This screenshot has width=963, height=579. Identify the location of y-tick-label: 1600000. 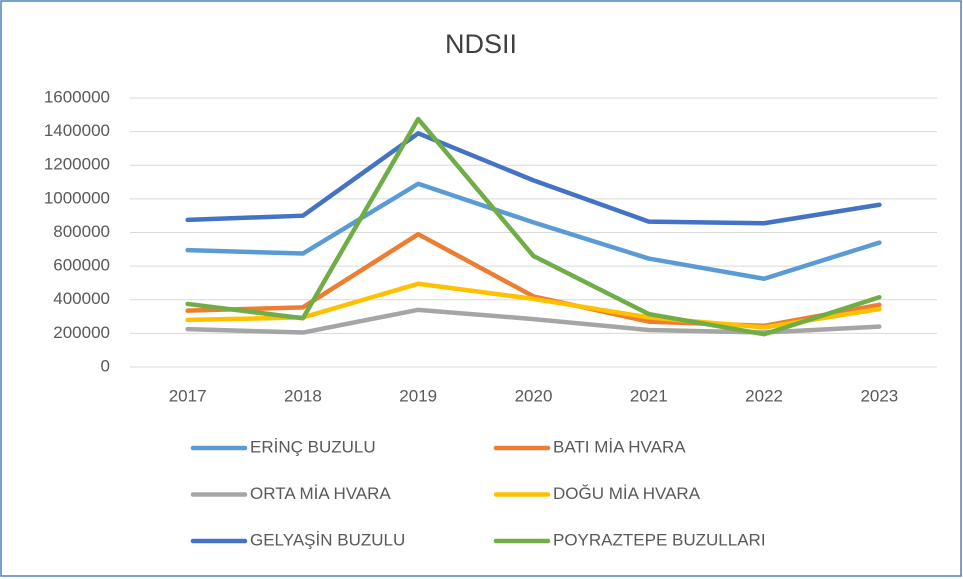
(77, 96).